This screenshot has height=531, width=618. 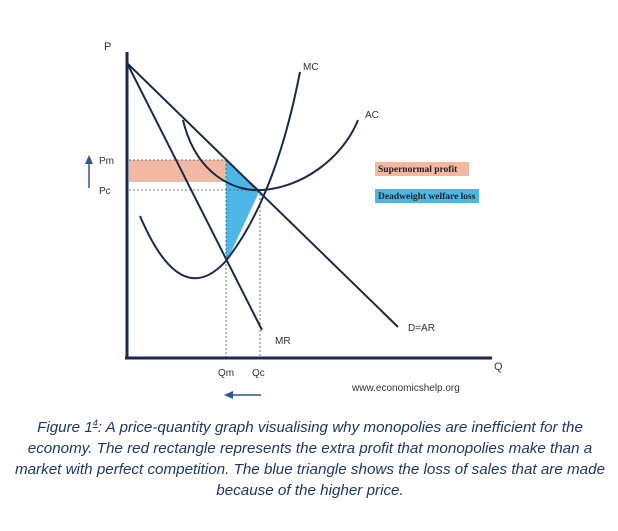 I want to click on mr-label: MR, so click(x=283, y=341).